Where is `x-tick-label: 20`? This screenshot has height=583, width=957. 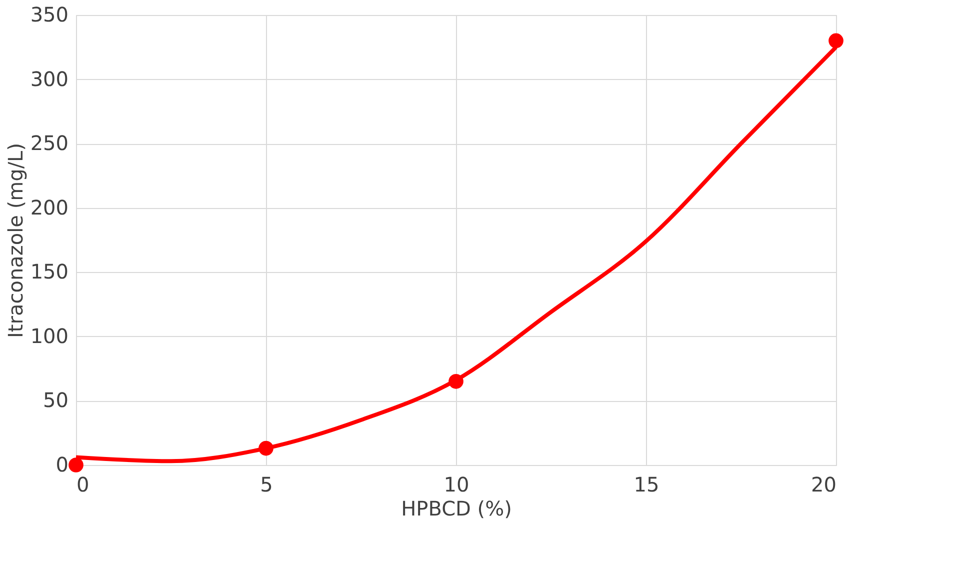
x-tick-label: 20 is located at coordinates (823, 484).